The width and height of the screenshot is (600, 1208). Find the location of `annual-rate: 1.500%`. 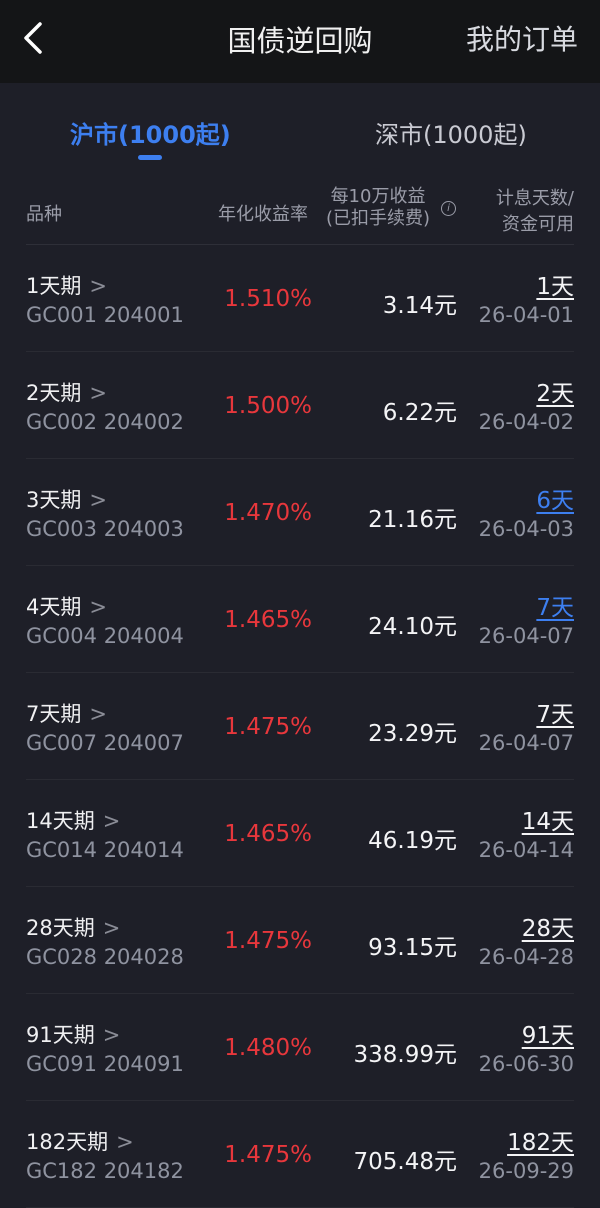

annual-rate: 1.500% is located at coordinates (268, 406).